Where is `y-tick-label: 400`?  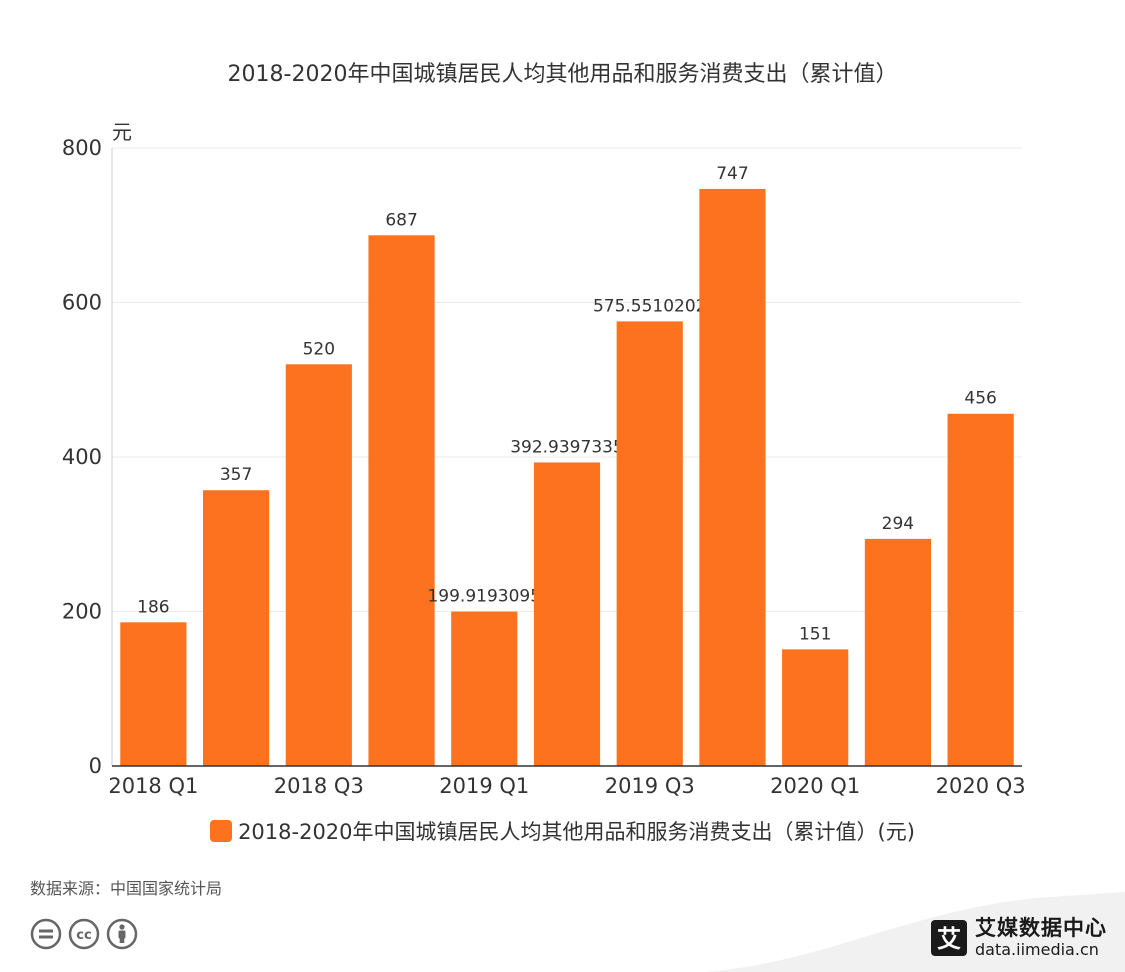
y-tick-label: 400 is located at coordinates (82, 457).